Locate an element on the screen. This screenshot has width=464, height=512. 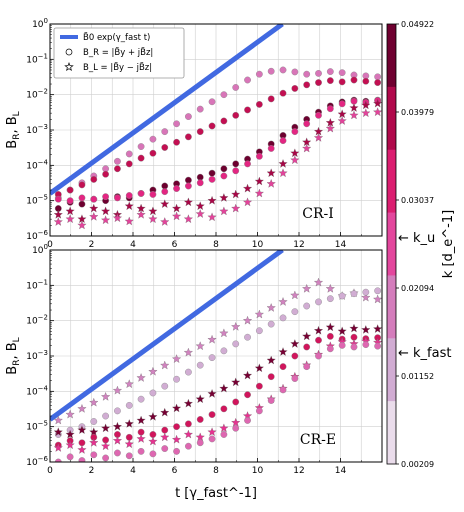
legend-label-bl: B_L = |B̃y − jB̃z| is located at coordinates (117, 67).